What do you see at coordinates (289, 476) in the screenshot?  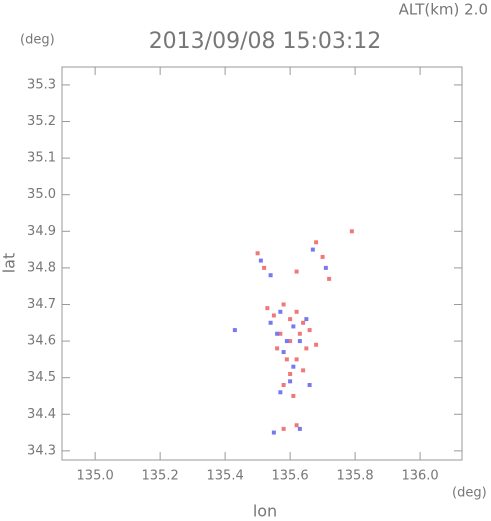 I see `x-tick-label: 135.6` at bounding box center [289, 476].